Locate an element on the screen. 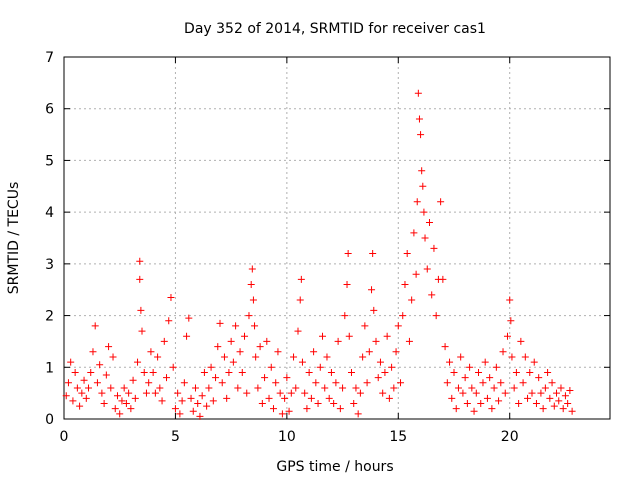  y-tick-label: 5 is located at coordinates (49, 161).